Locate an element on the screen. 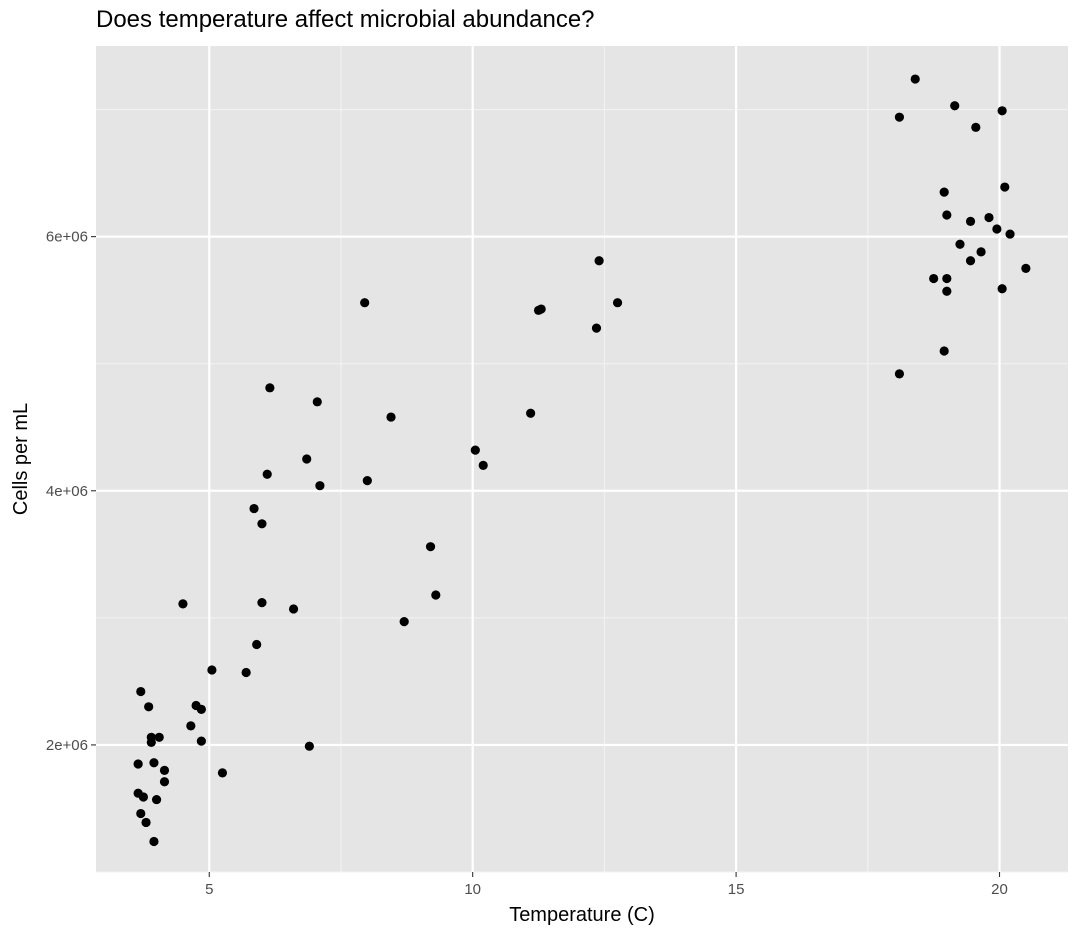  y-axis-title: Cells per mL is located at coordinates (21, 459).